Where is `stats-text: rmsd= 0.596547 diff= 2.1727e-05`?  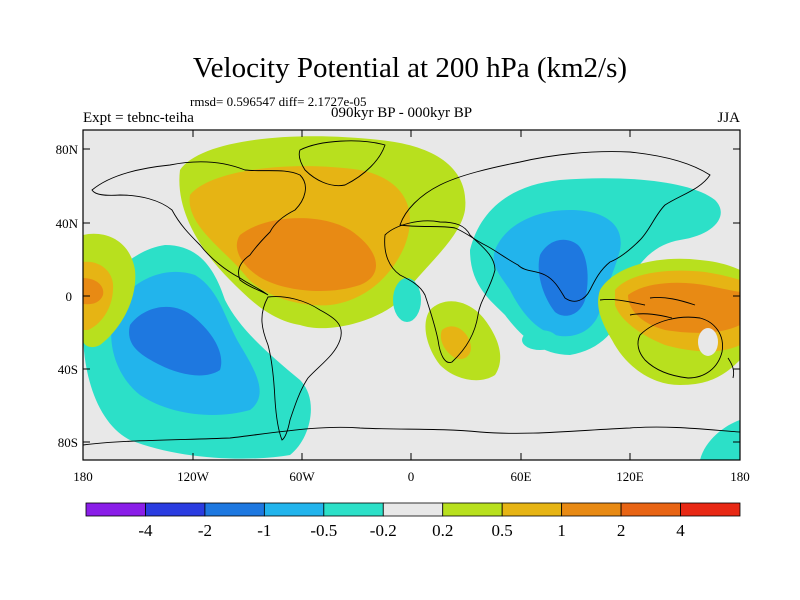 stats-text: rmsd= 0.596547 diff= 2.1727e-05 is located at coordinates (278, 101).